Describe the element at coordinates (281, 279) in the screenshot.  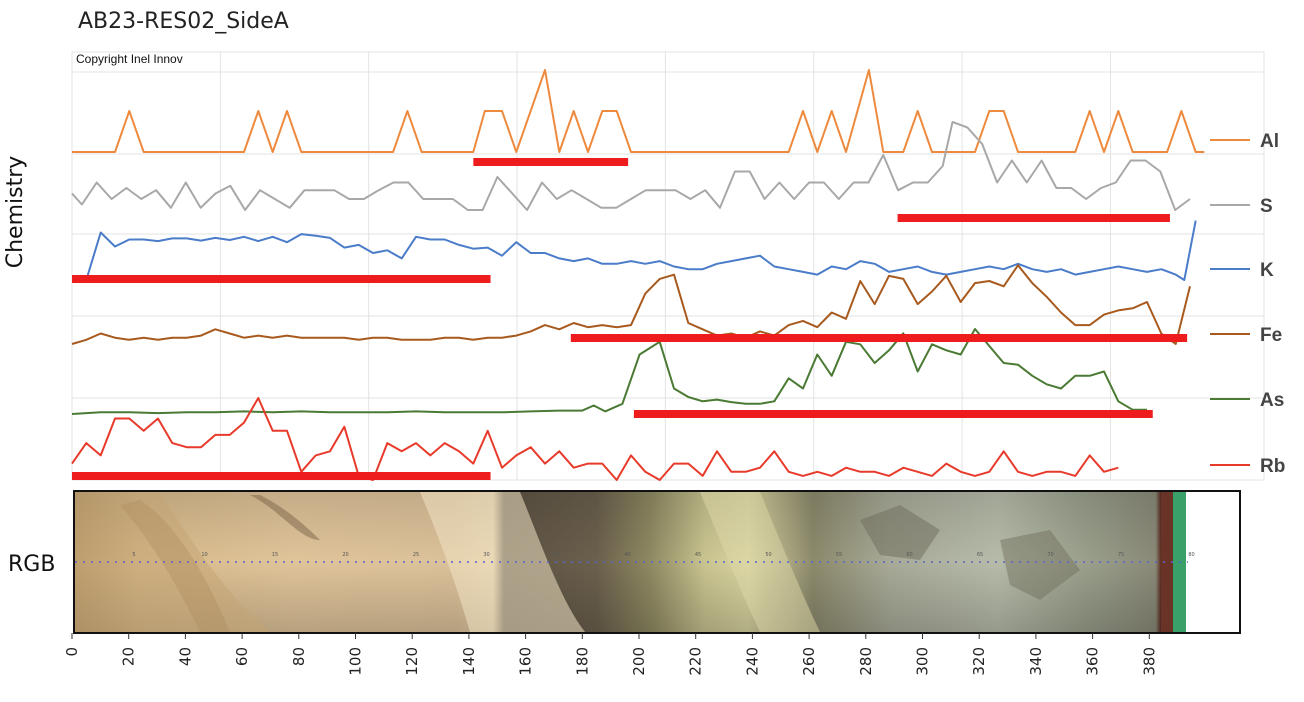
I see `highlight-bar-k` at that location.